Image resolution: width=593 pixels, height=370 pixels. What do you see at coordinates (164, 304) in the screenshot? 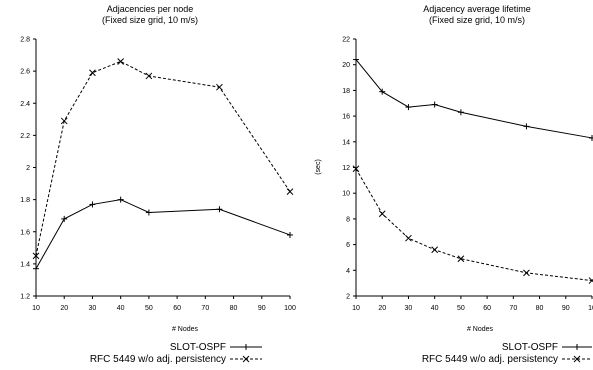
I see `chart1-x-ticks: 10 20 30 40 50 60 70 80 90 100` at bounding box center [164, 304].